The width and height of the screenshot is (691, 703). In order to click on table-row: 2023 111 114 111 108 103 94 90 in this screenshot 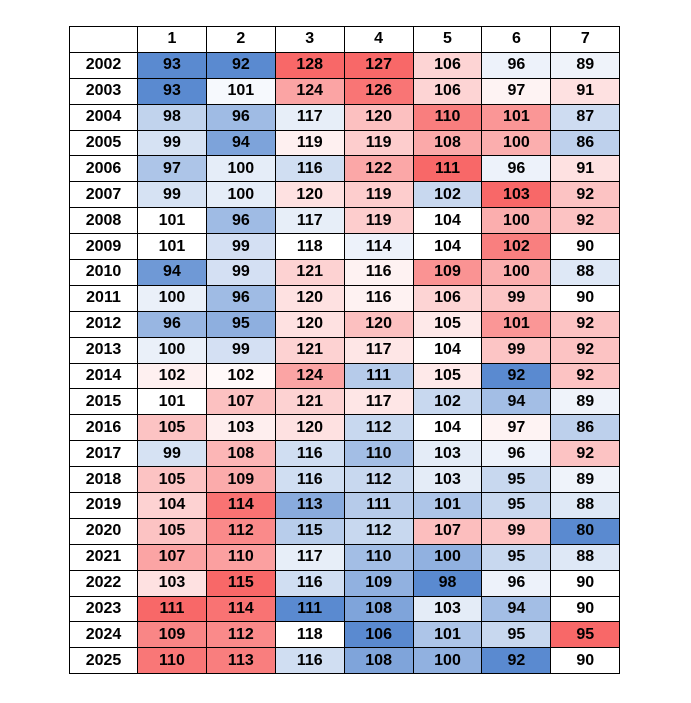, I will do `click(345, 609)`.